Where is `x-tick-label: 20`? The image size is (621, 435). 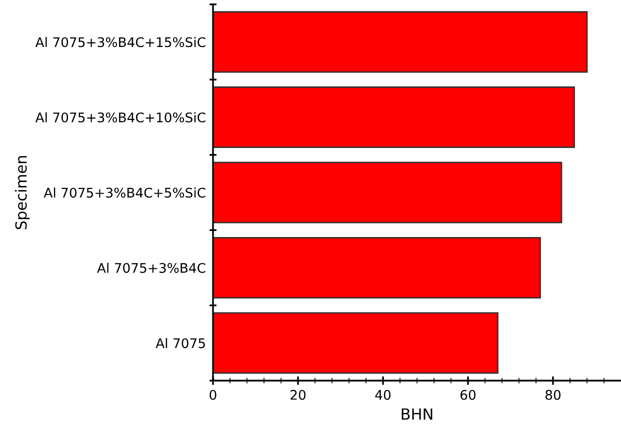 x-tick-label: 20 is located at coordinates (298, 395).